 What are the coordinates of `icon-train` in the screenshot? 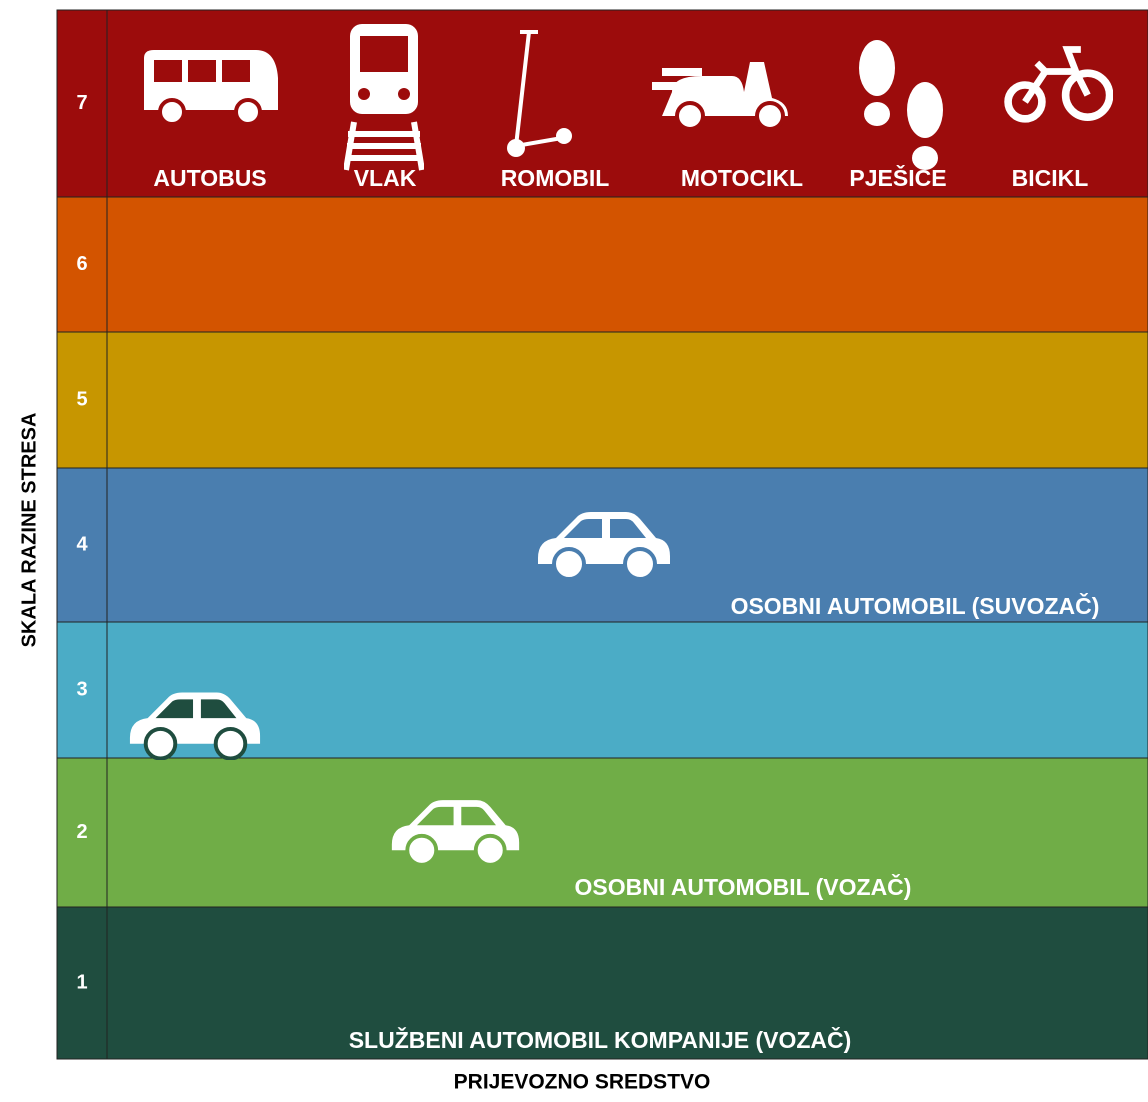 It's located at (384, 97).